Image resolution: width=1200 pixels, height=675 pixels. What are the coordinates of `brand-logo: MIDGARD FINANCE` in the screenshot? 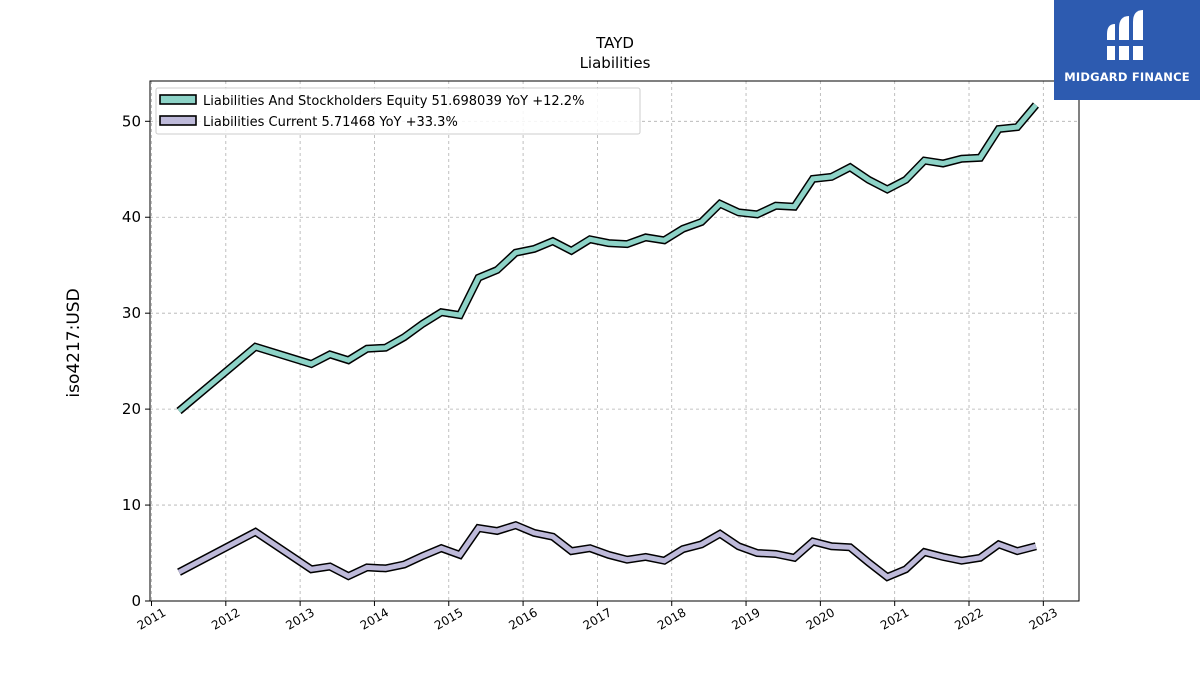 It's located at (1127, 50).